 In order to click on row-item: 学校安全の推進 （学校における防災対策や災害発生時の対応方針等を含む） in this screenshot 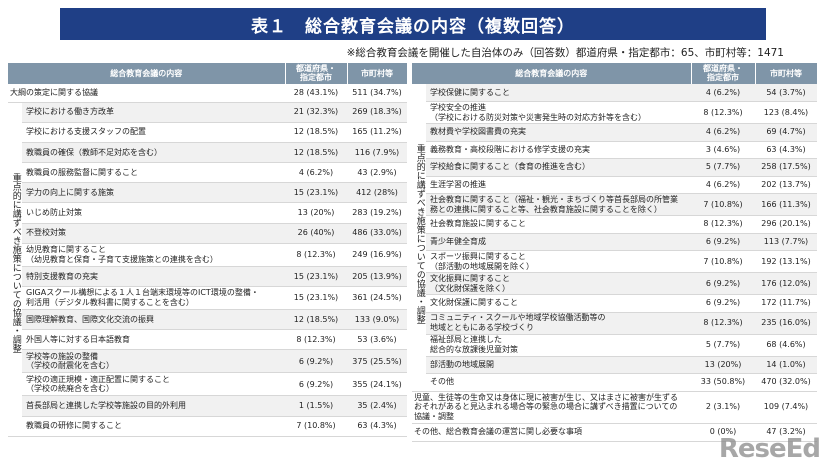, I will do `click(558, 112)`.